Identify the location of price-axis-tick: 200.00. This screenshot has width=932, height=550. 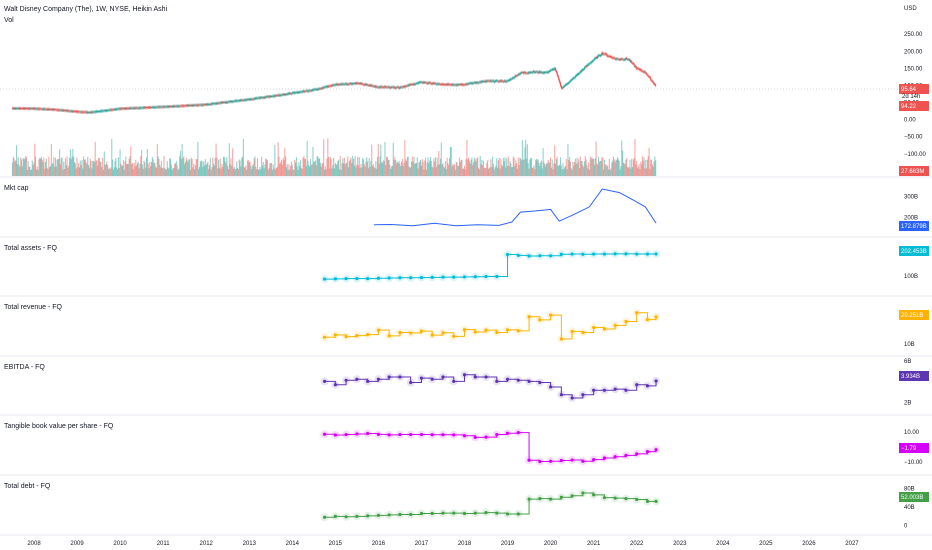
(913, 52).